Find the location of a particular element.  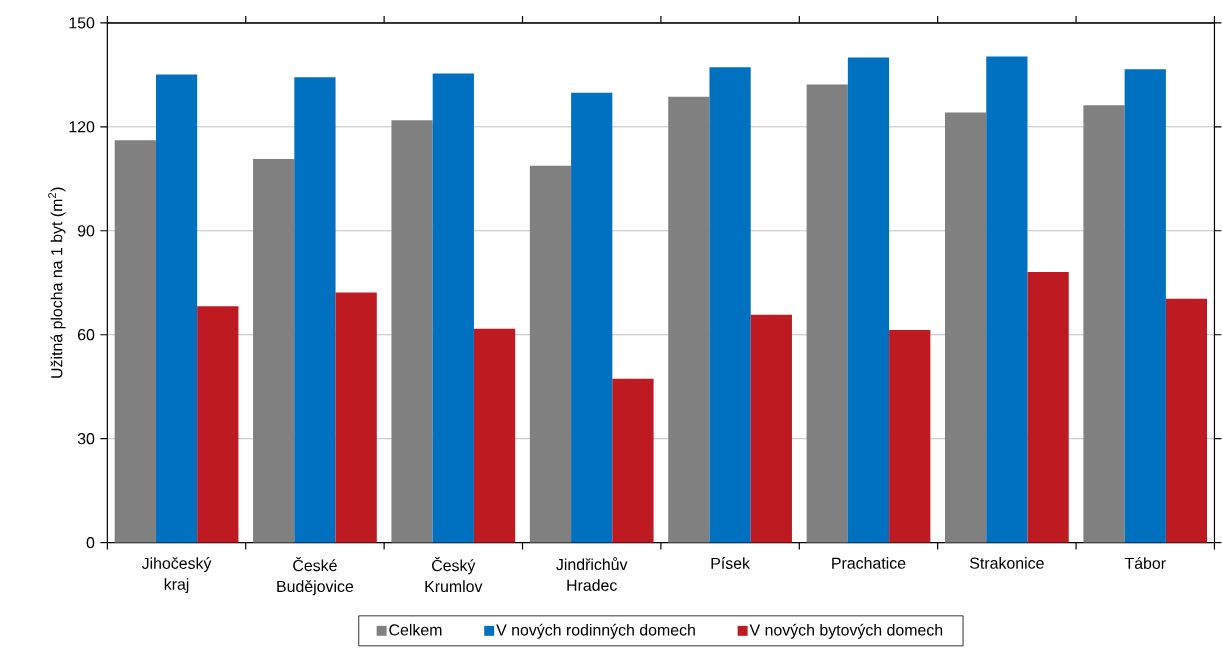

x-tick-label: Strakonice is located at coordinates (1007, 563).